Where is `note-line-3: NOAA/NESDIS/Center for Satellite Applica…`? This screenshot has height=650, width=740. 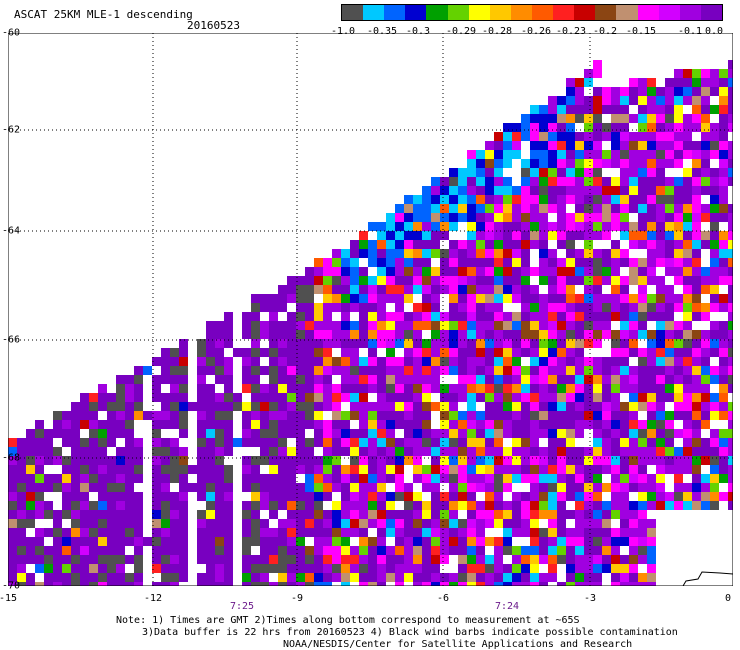
note-line-3: NOAA/NESDIS/Center for Satellite Applica… is located at coordinates (458, 644).